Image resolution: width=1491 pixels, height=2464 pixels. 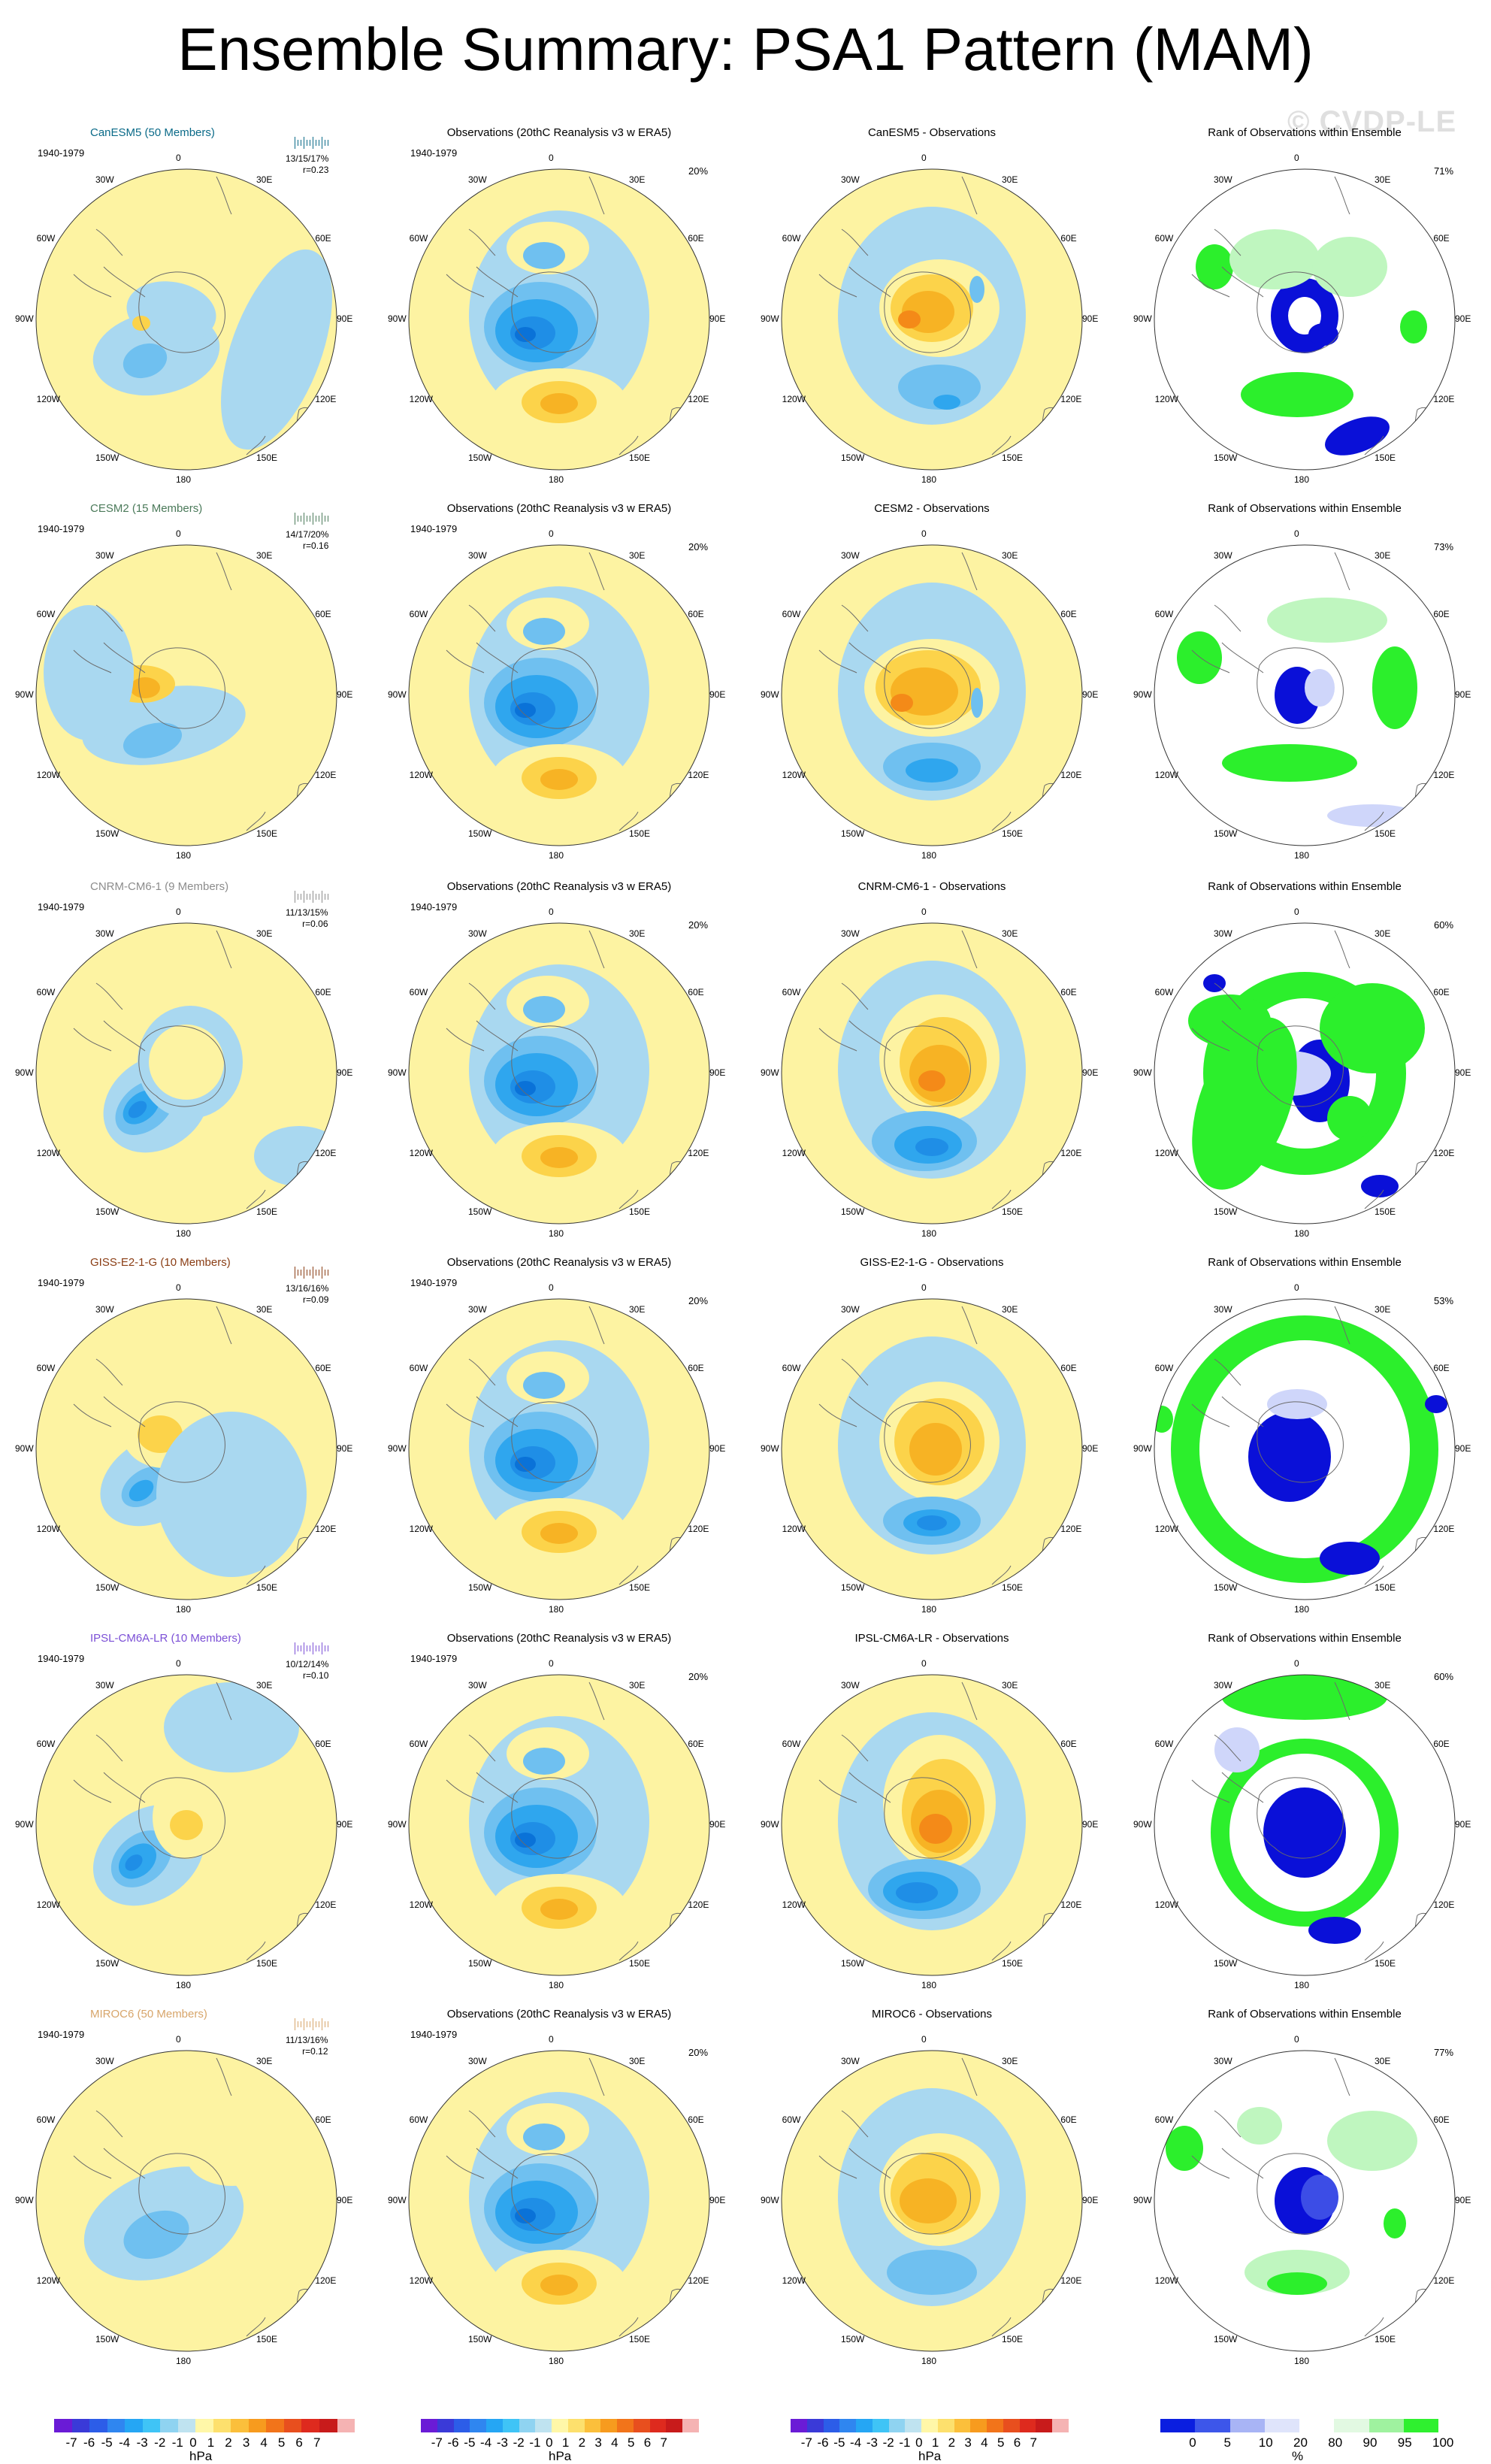 What do you see at coordinates (1259, 2126) in the screenshot?
I see `rank-light` at bounding box center [1259, 2126].